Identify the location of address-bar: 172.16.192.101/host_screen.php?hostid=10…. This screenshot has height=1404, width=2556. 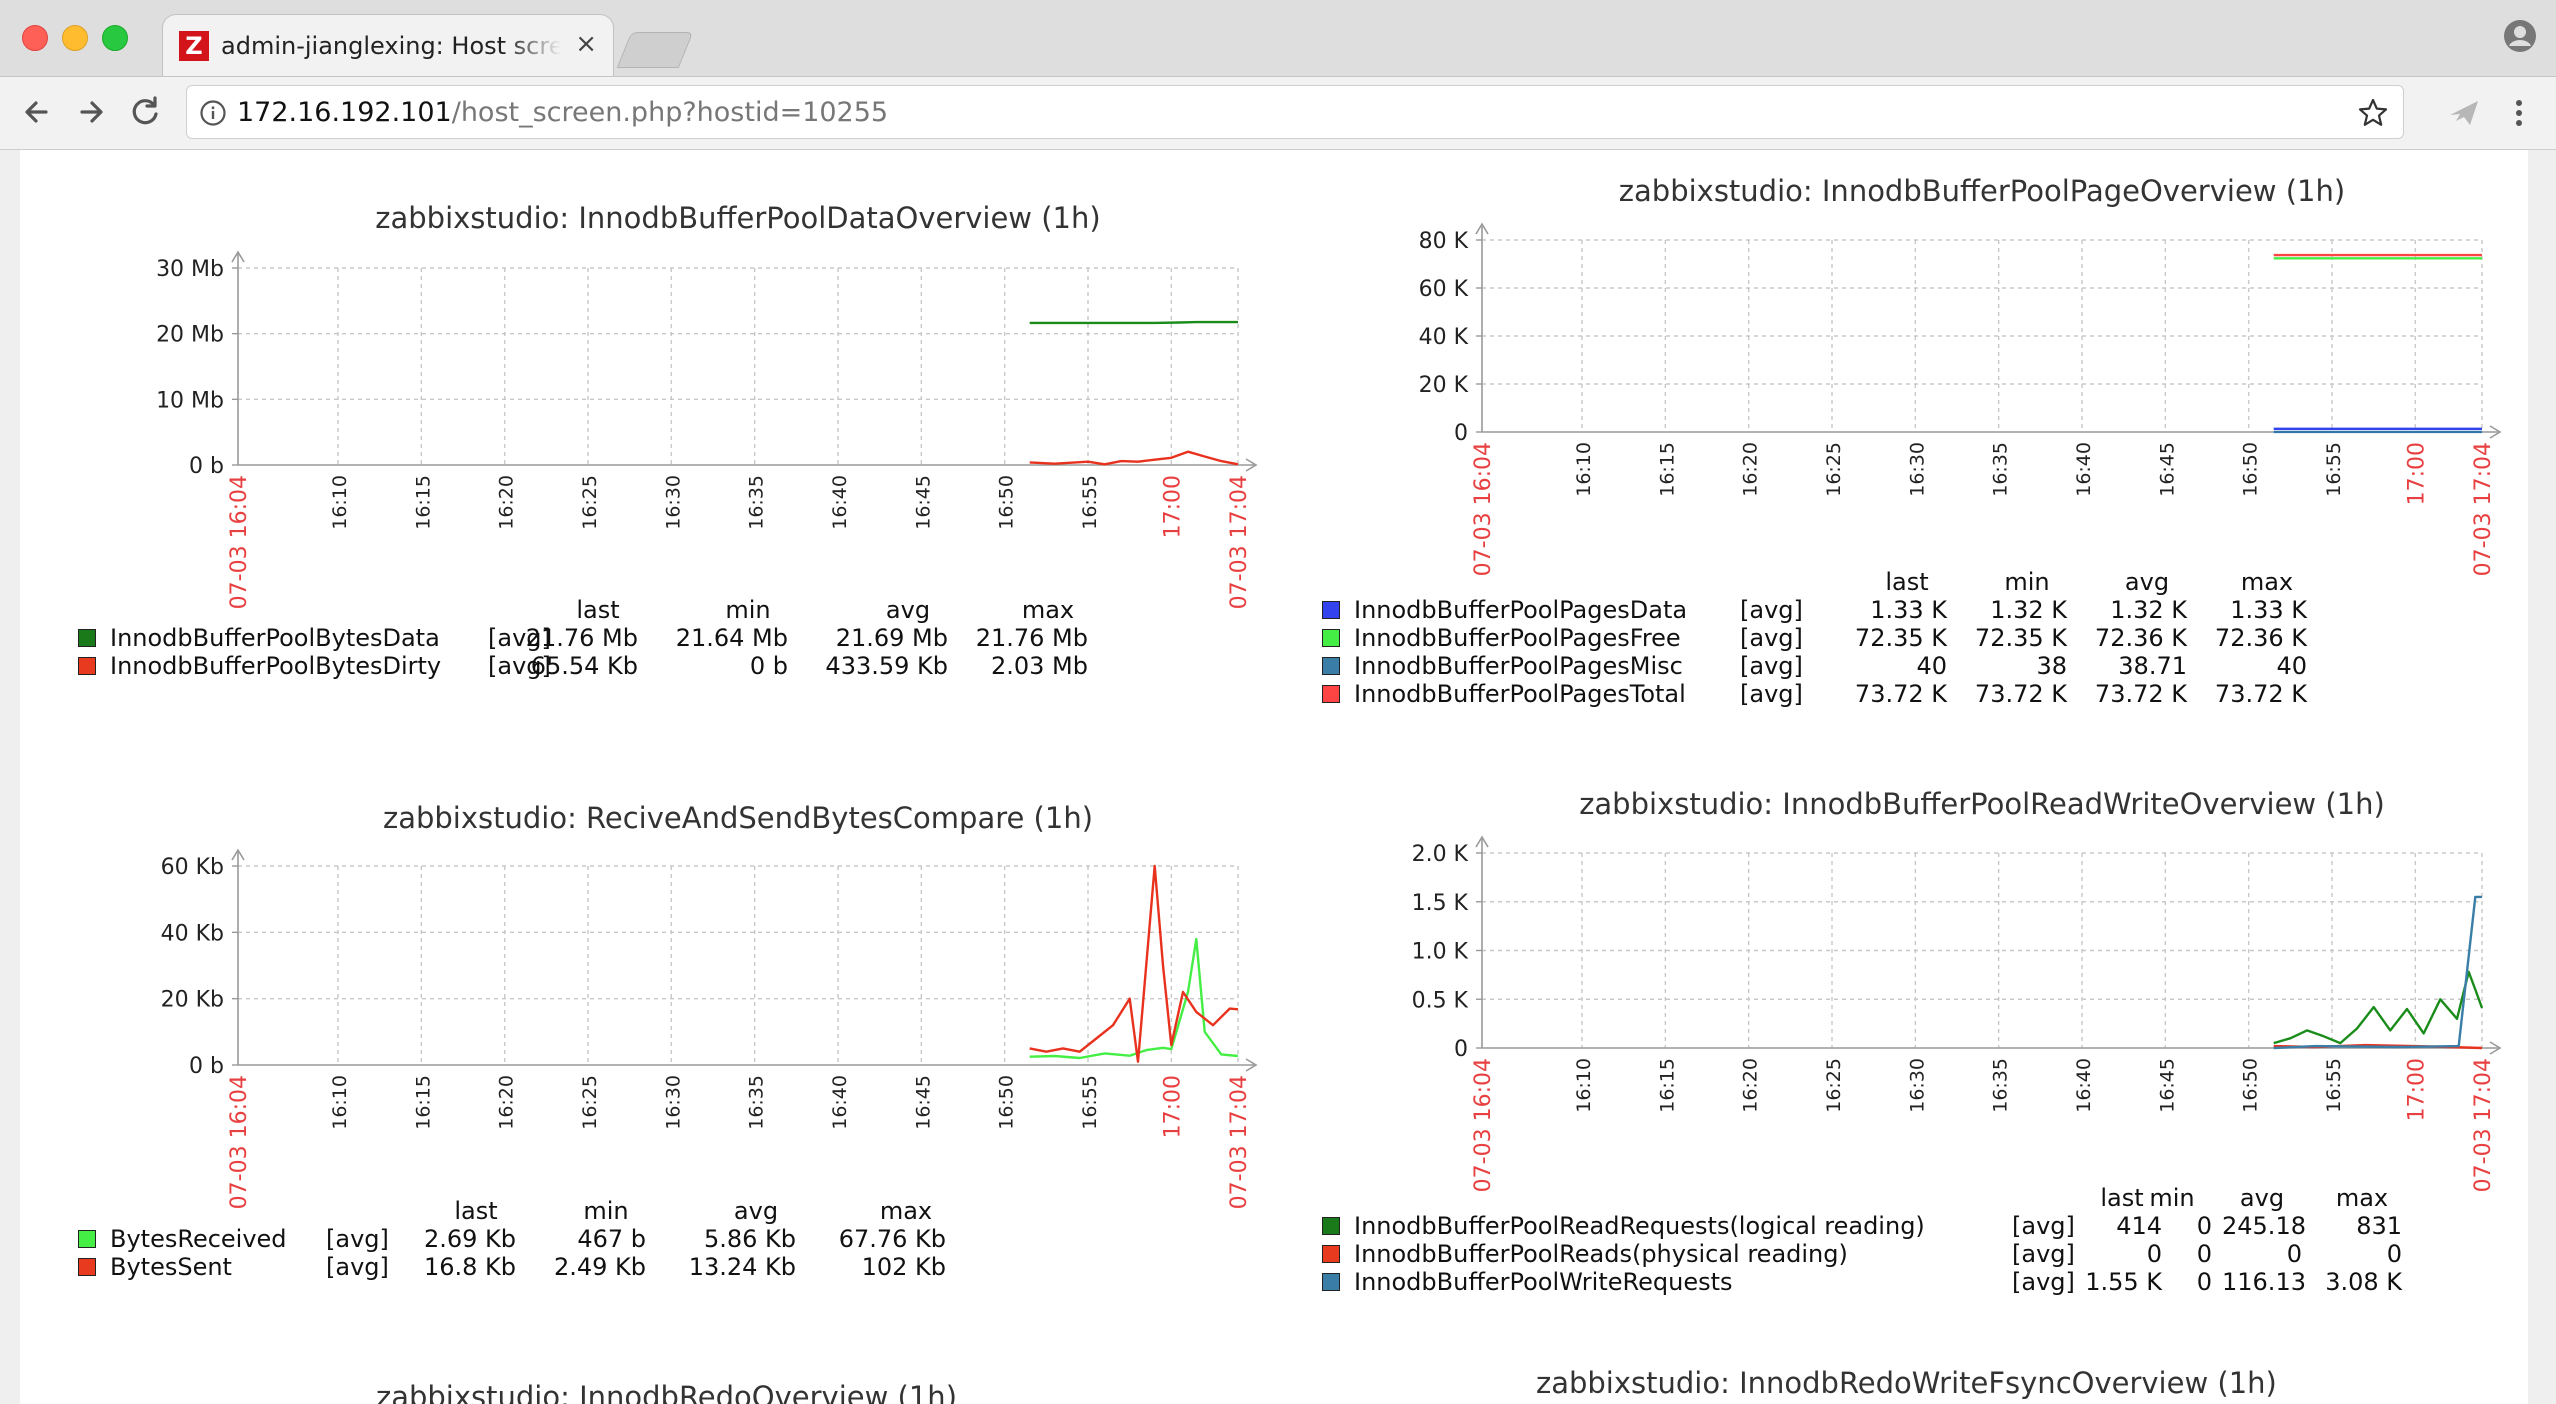
(1295, 112).